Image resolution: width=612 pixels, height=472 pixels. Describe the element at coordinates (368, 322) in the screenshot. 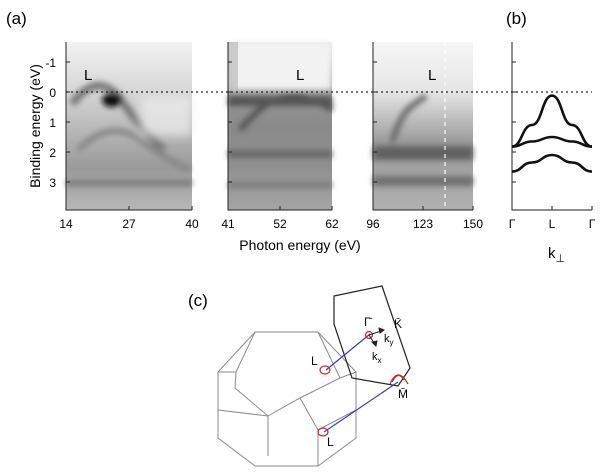

I see `gamma-bar-label: Γ̄` at that location.